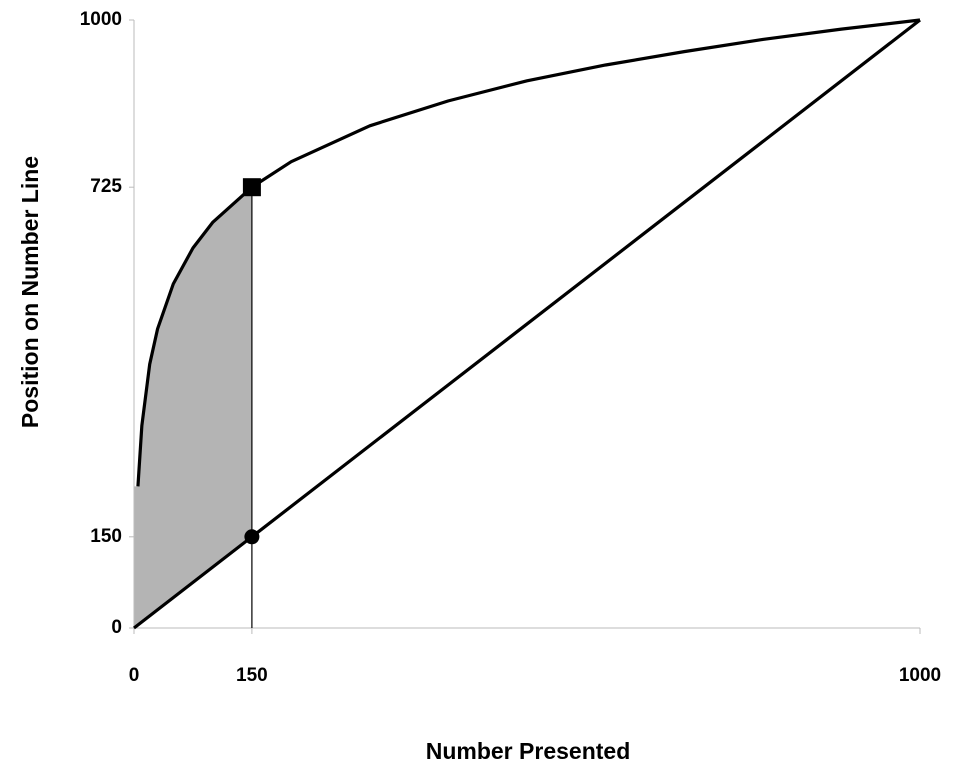  What do you see at coordinates (252, 537) in the screenshot?
I see `circle-marker` at bounding box center [252, 537].